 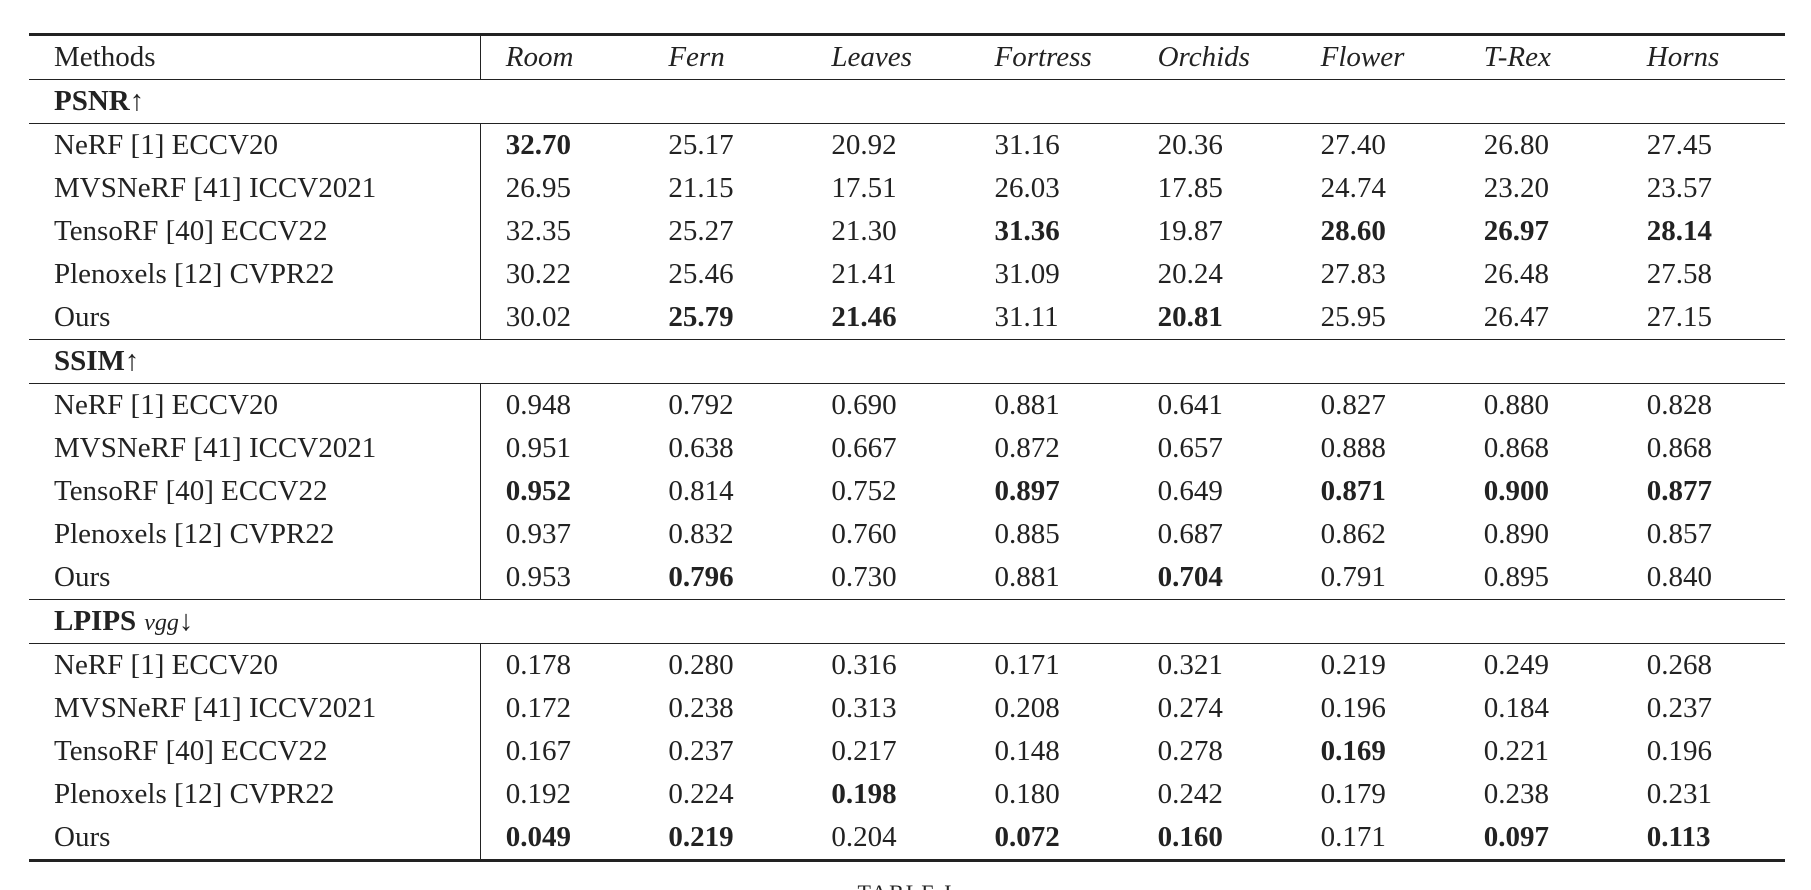 I want to click on header-cell: Flower, so click(x=1377, y=57).